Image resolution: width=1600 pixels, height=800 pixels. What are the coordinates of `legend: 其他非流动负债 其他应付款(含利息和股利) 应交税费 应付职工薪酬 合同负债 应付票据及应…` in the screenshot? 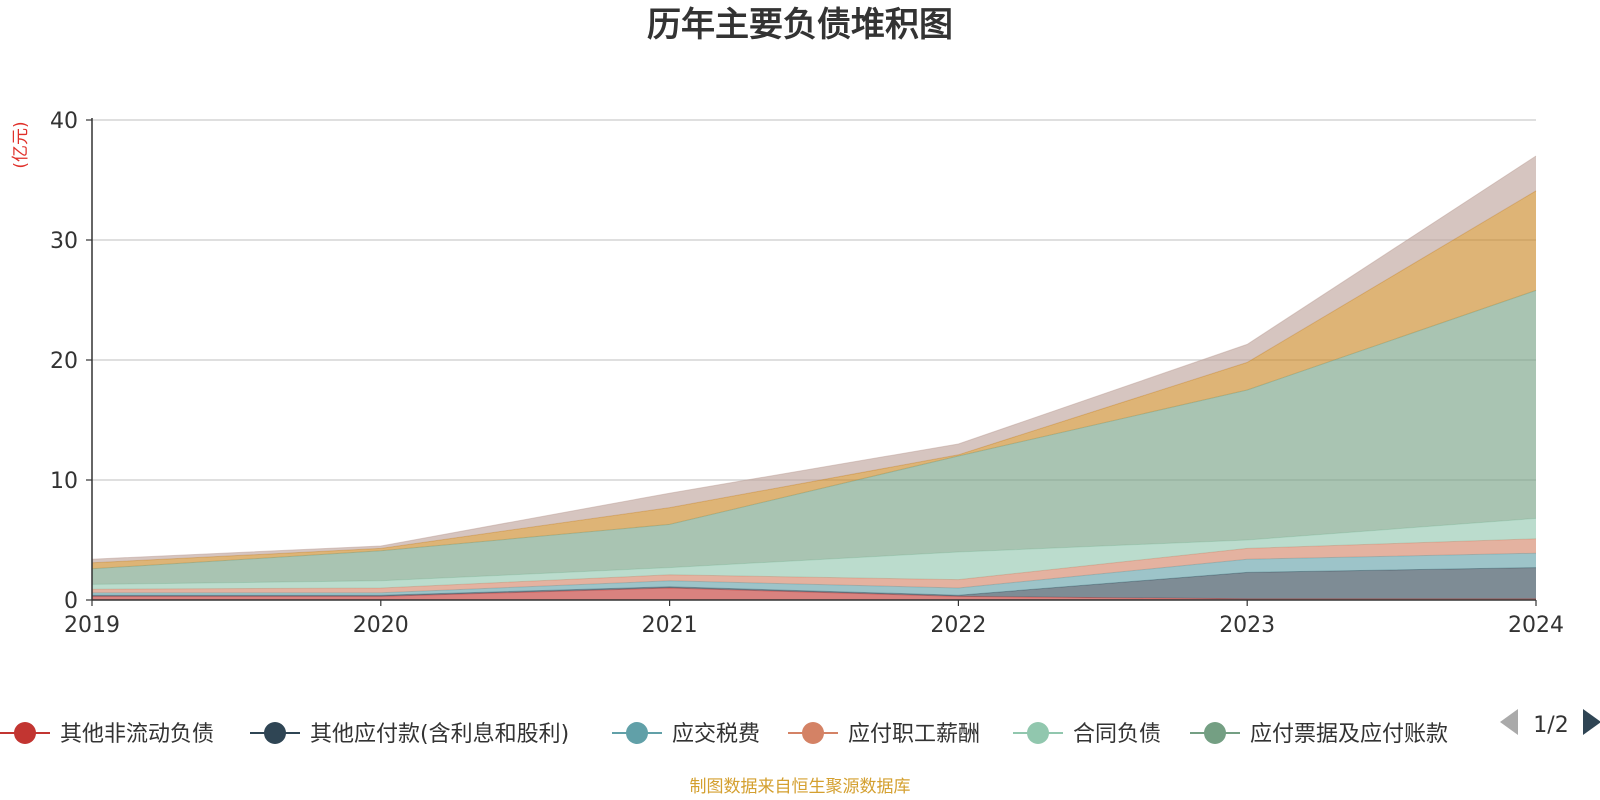 It's located at (724, 734).